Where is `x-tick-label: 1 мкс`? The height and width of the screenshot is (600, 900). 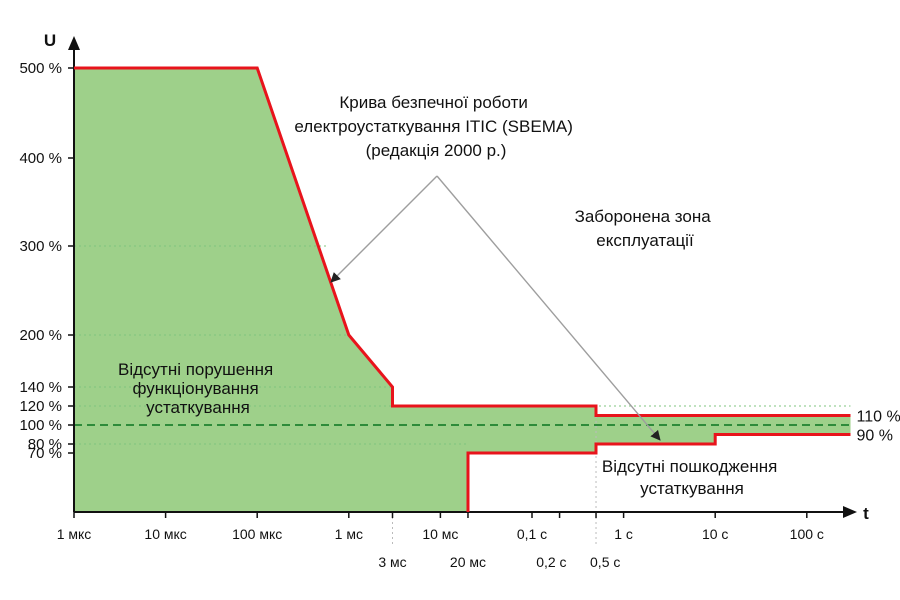
x-tick-label: 1 мкс is located at coordinates (74, 534).